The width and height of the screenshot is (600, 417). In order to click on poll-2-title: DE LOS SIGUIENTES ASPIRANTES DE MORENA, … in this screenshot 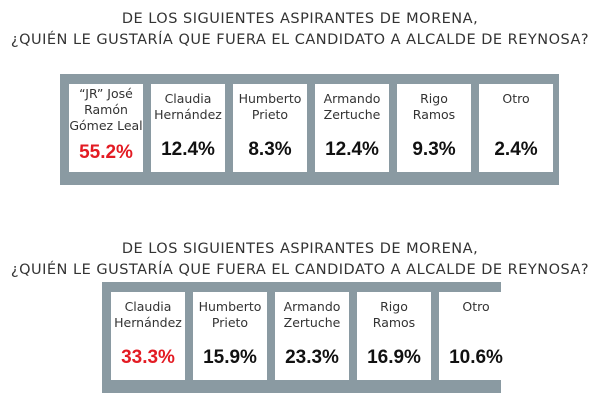, I will do `click(300, 255)`.